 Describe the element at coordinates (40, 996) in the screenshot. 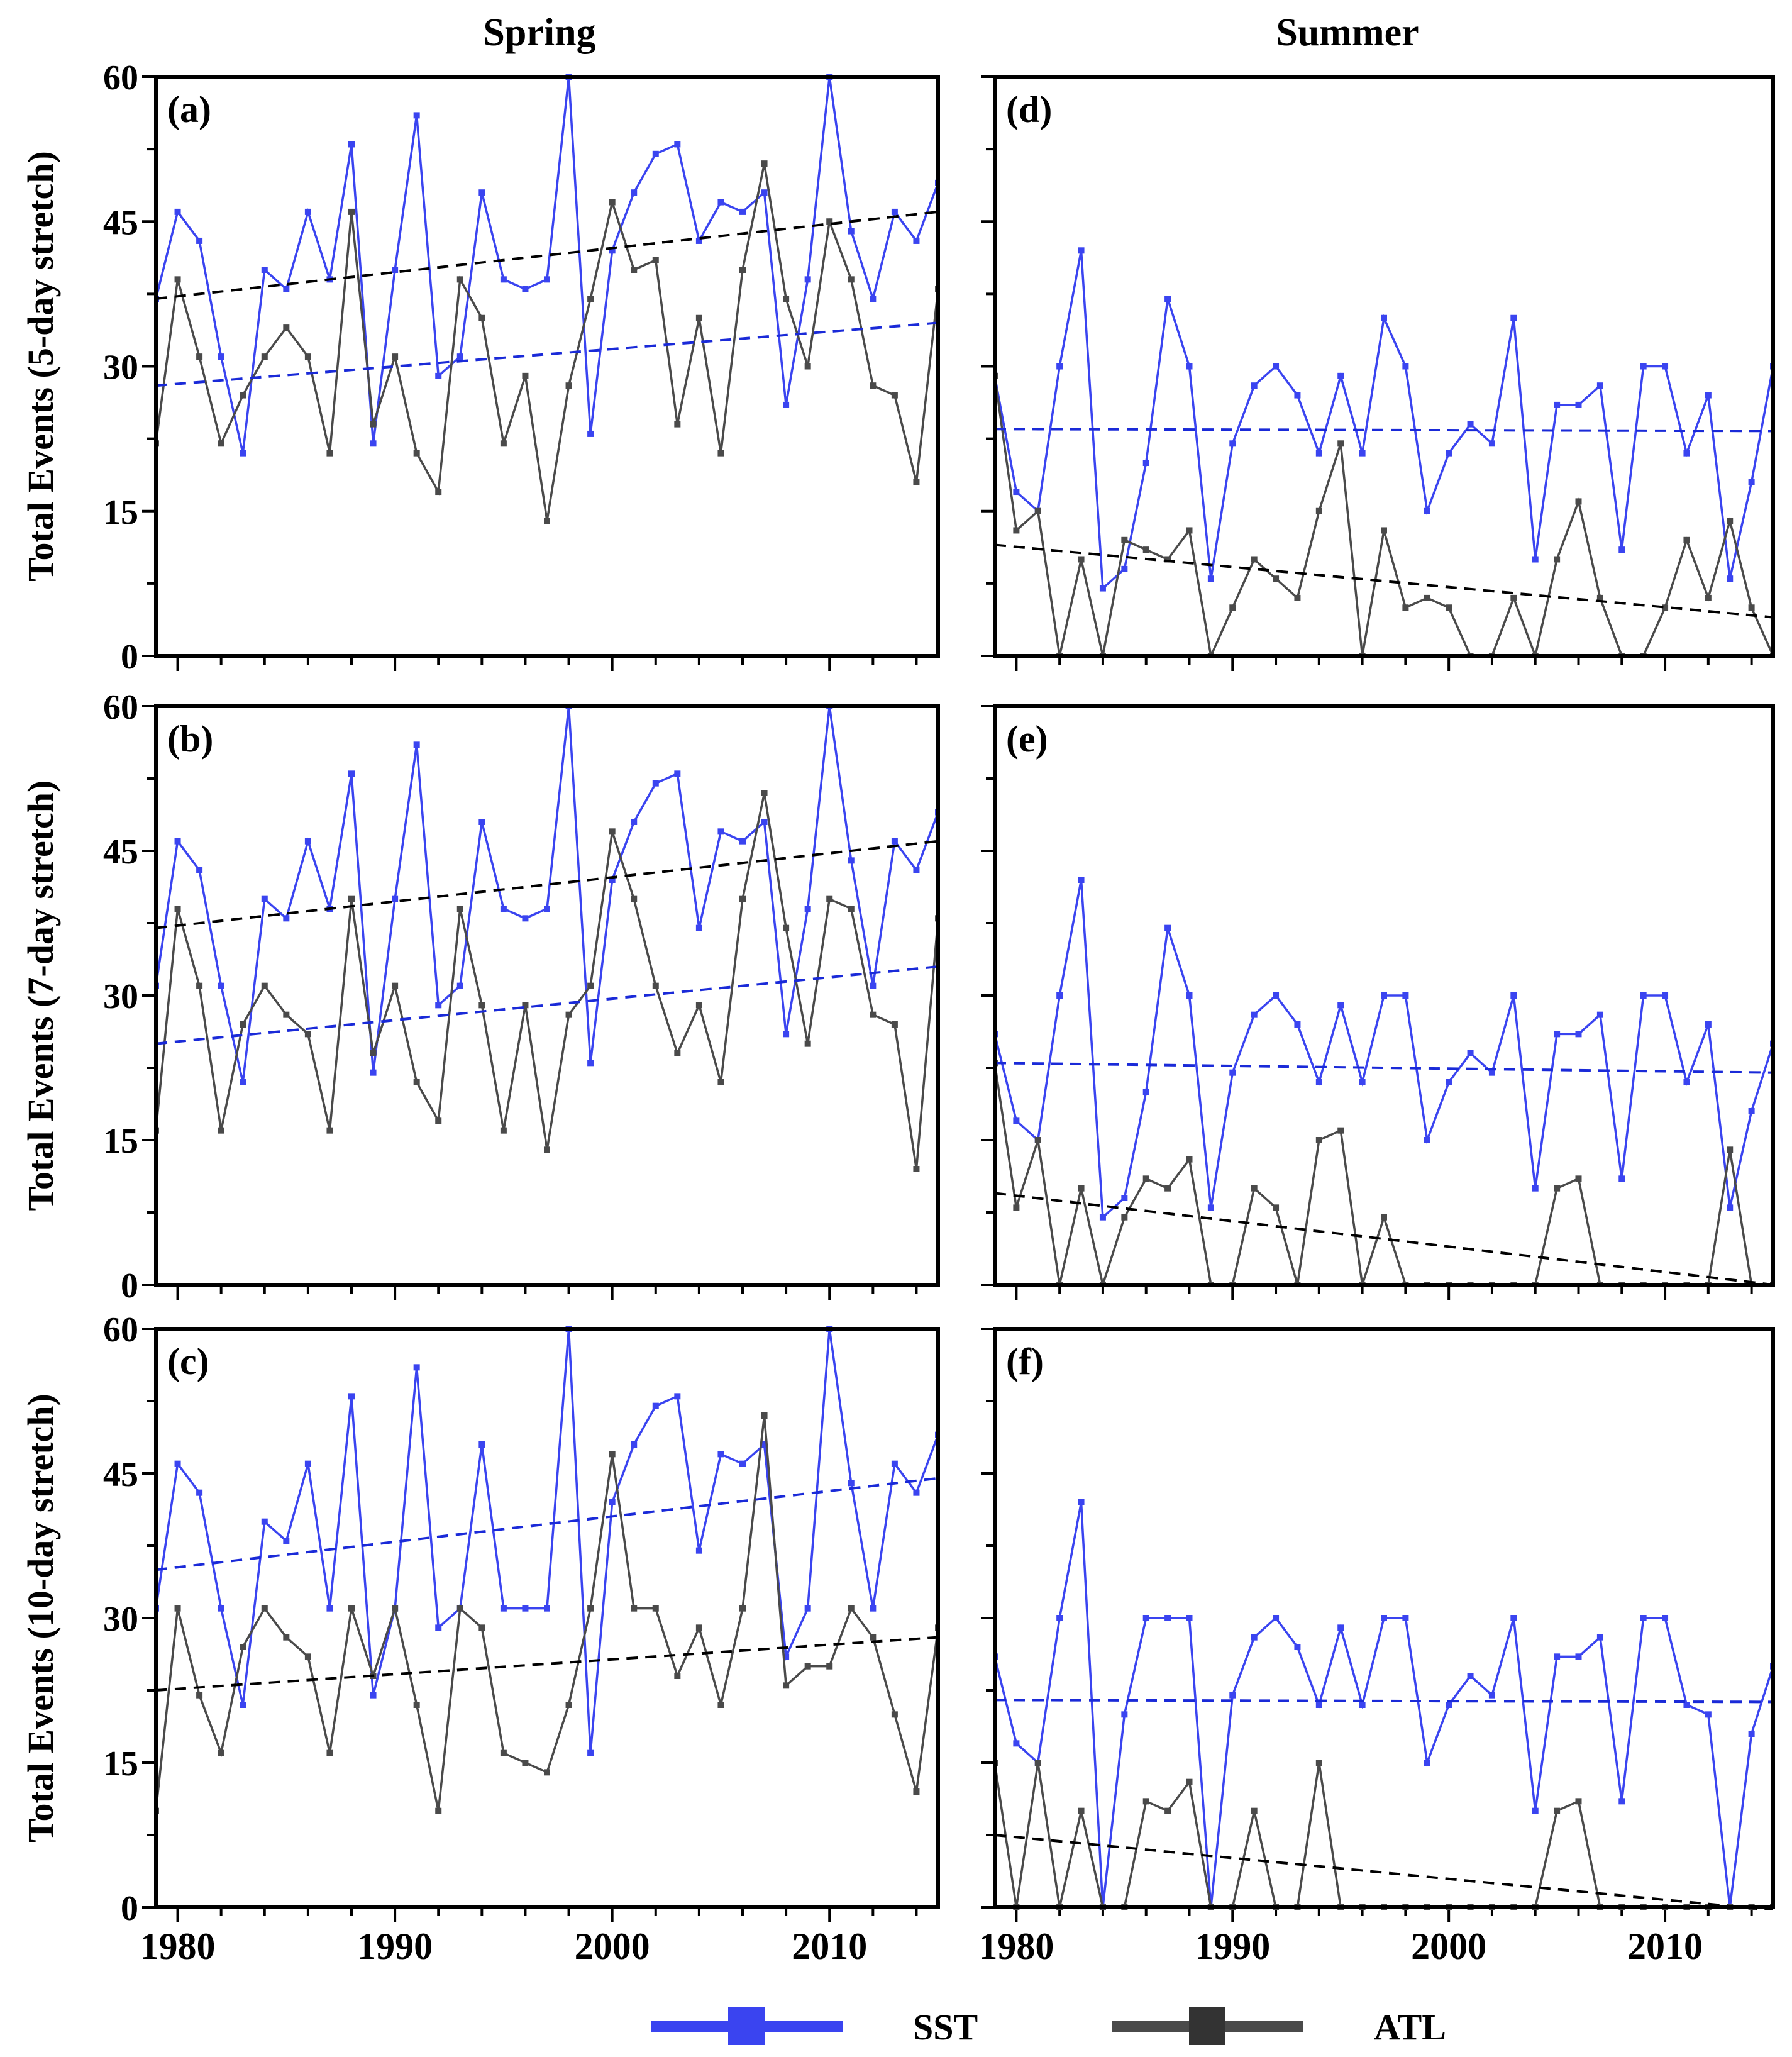

I see `y-axis-label: Total Events (7-day stretch)` at that location.